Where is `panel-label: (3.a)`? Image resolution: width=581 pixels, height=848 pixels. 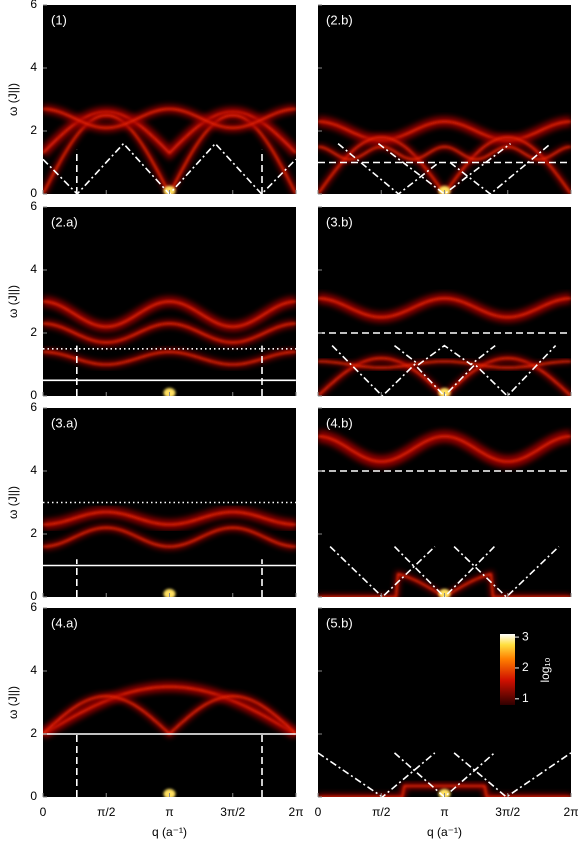 panel-label: (3.a) is located at coordinates (64, 422).